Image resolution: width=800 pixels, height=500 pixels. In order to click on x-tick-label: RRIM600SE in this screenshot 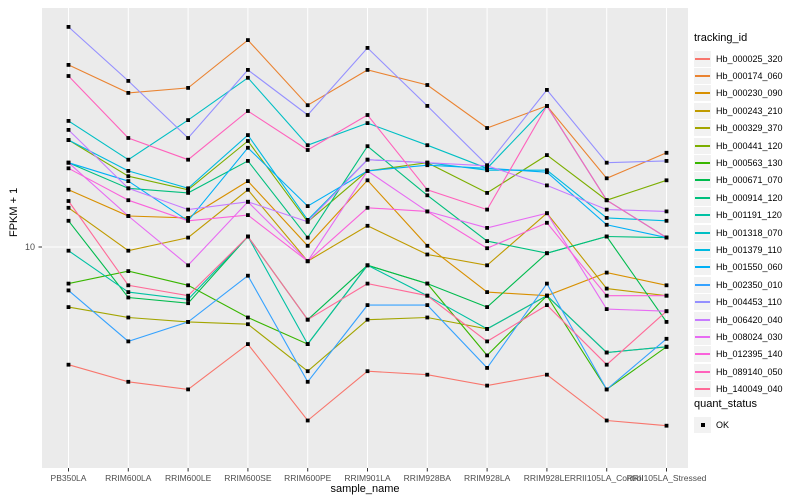, I will do `click(248, 478)`.